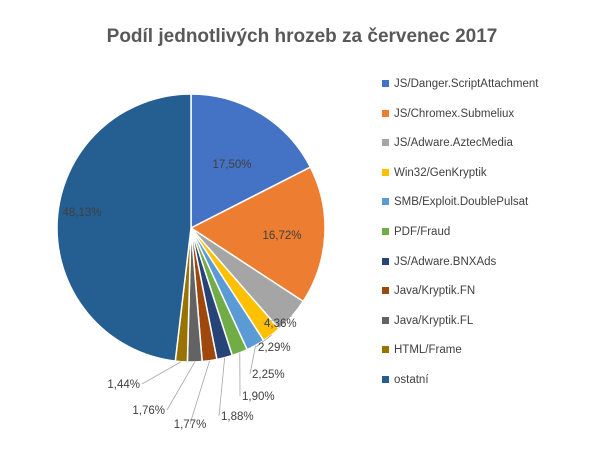  Describe the element at coordinates (281, 236) in the screenshot. I see `data-label: 16,72%` at that location.